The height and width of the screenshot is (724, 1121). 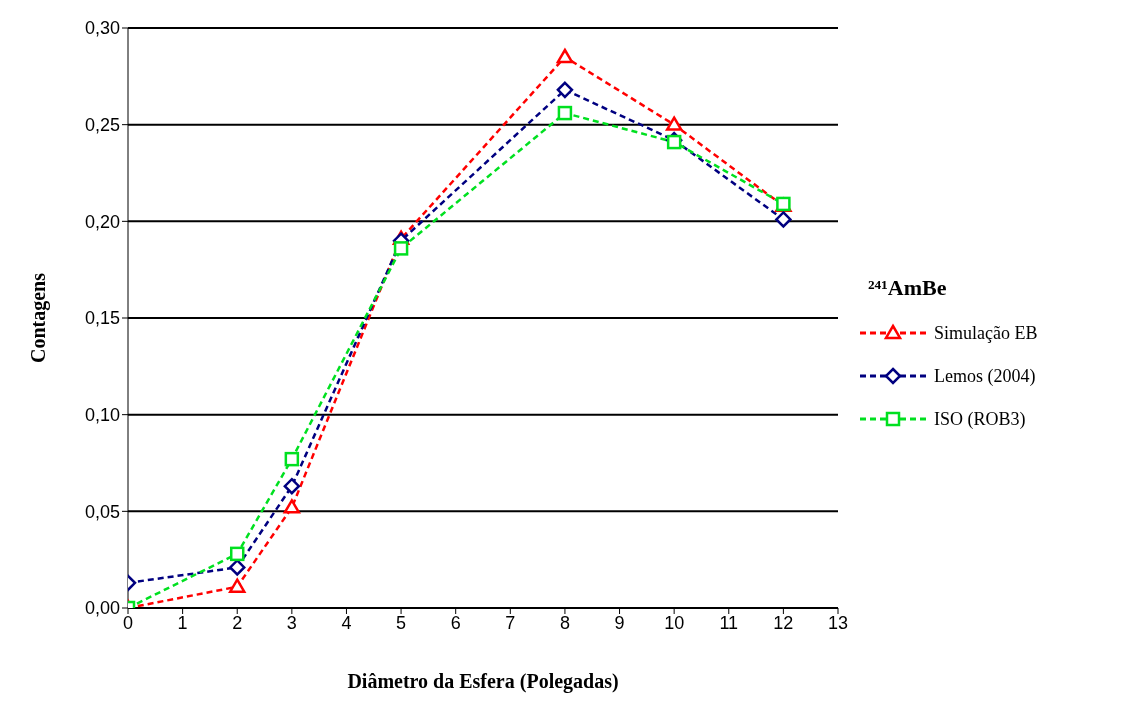 What do you see at coordinates (783, 622) in the screenshot?
I see `x-tick-label: 12` at bounding box center [783, 622].